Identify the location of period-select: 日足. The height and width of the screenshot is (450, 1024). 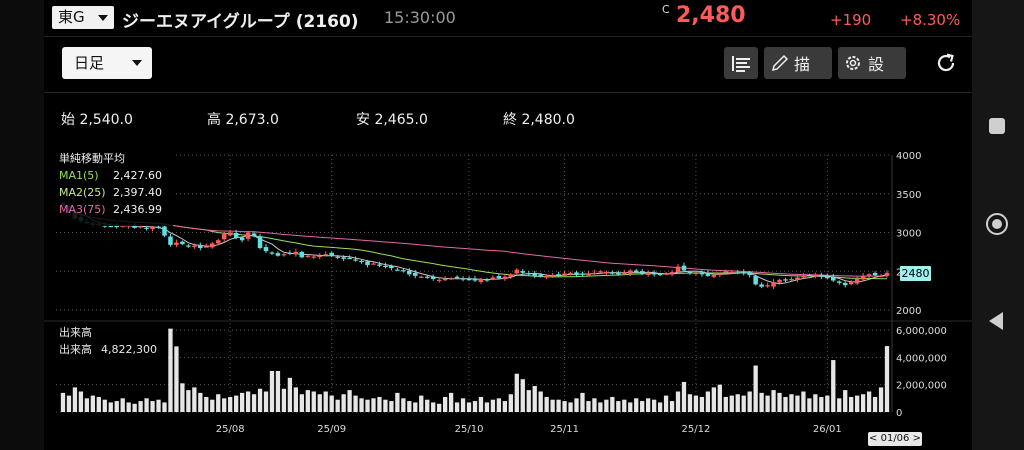
(107, 63).